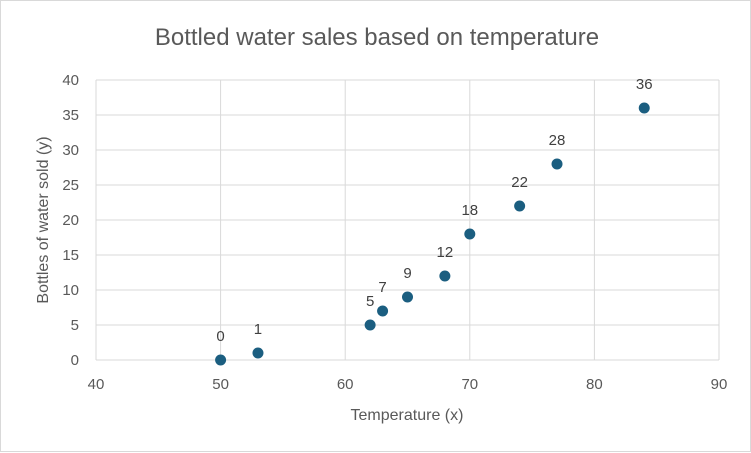  What do you see at coordinates (407, 415) in the screenshot?
I see `x-axis-label: Temperature (x)` at bounding box center [407, 415].